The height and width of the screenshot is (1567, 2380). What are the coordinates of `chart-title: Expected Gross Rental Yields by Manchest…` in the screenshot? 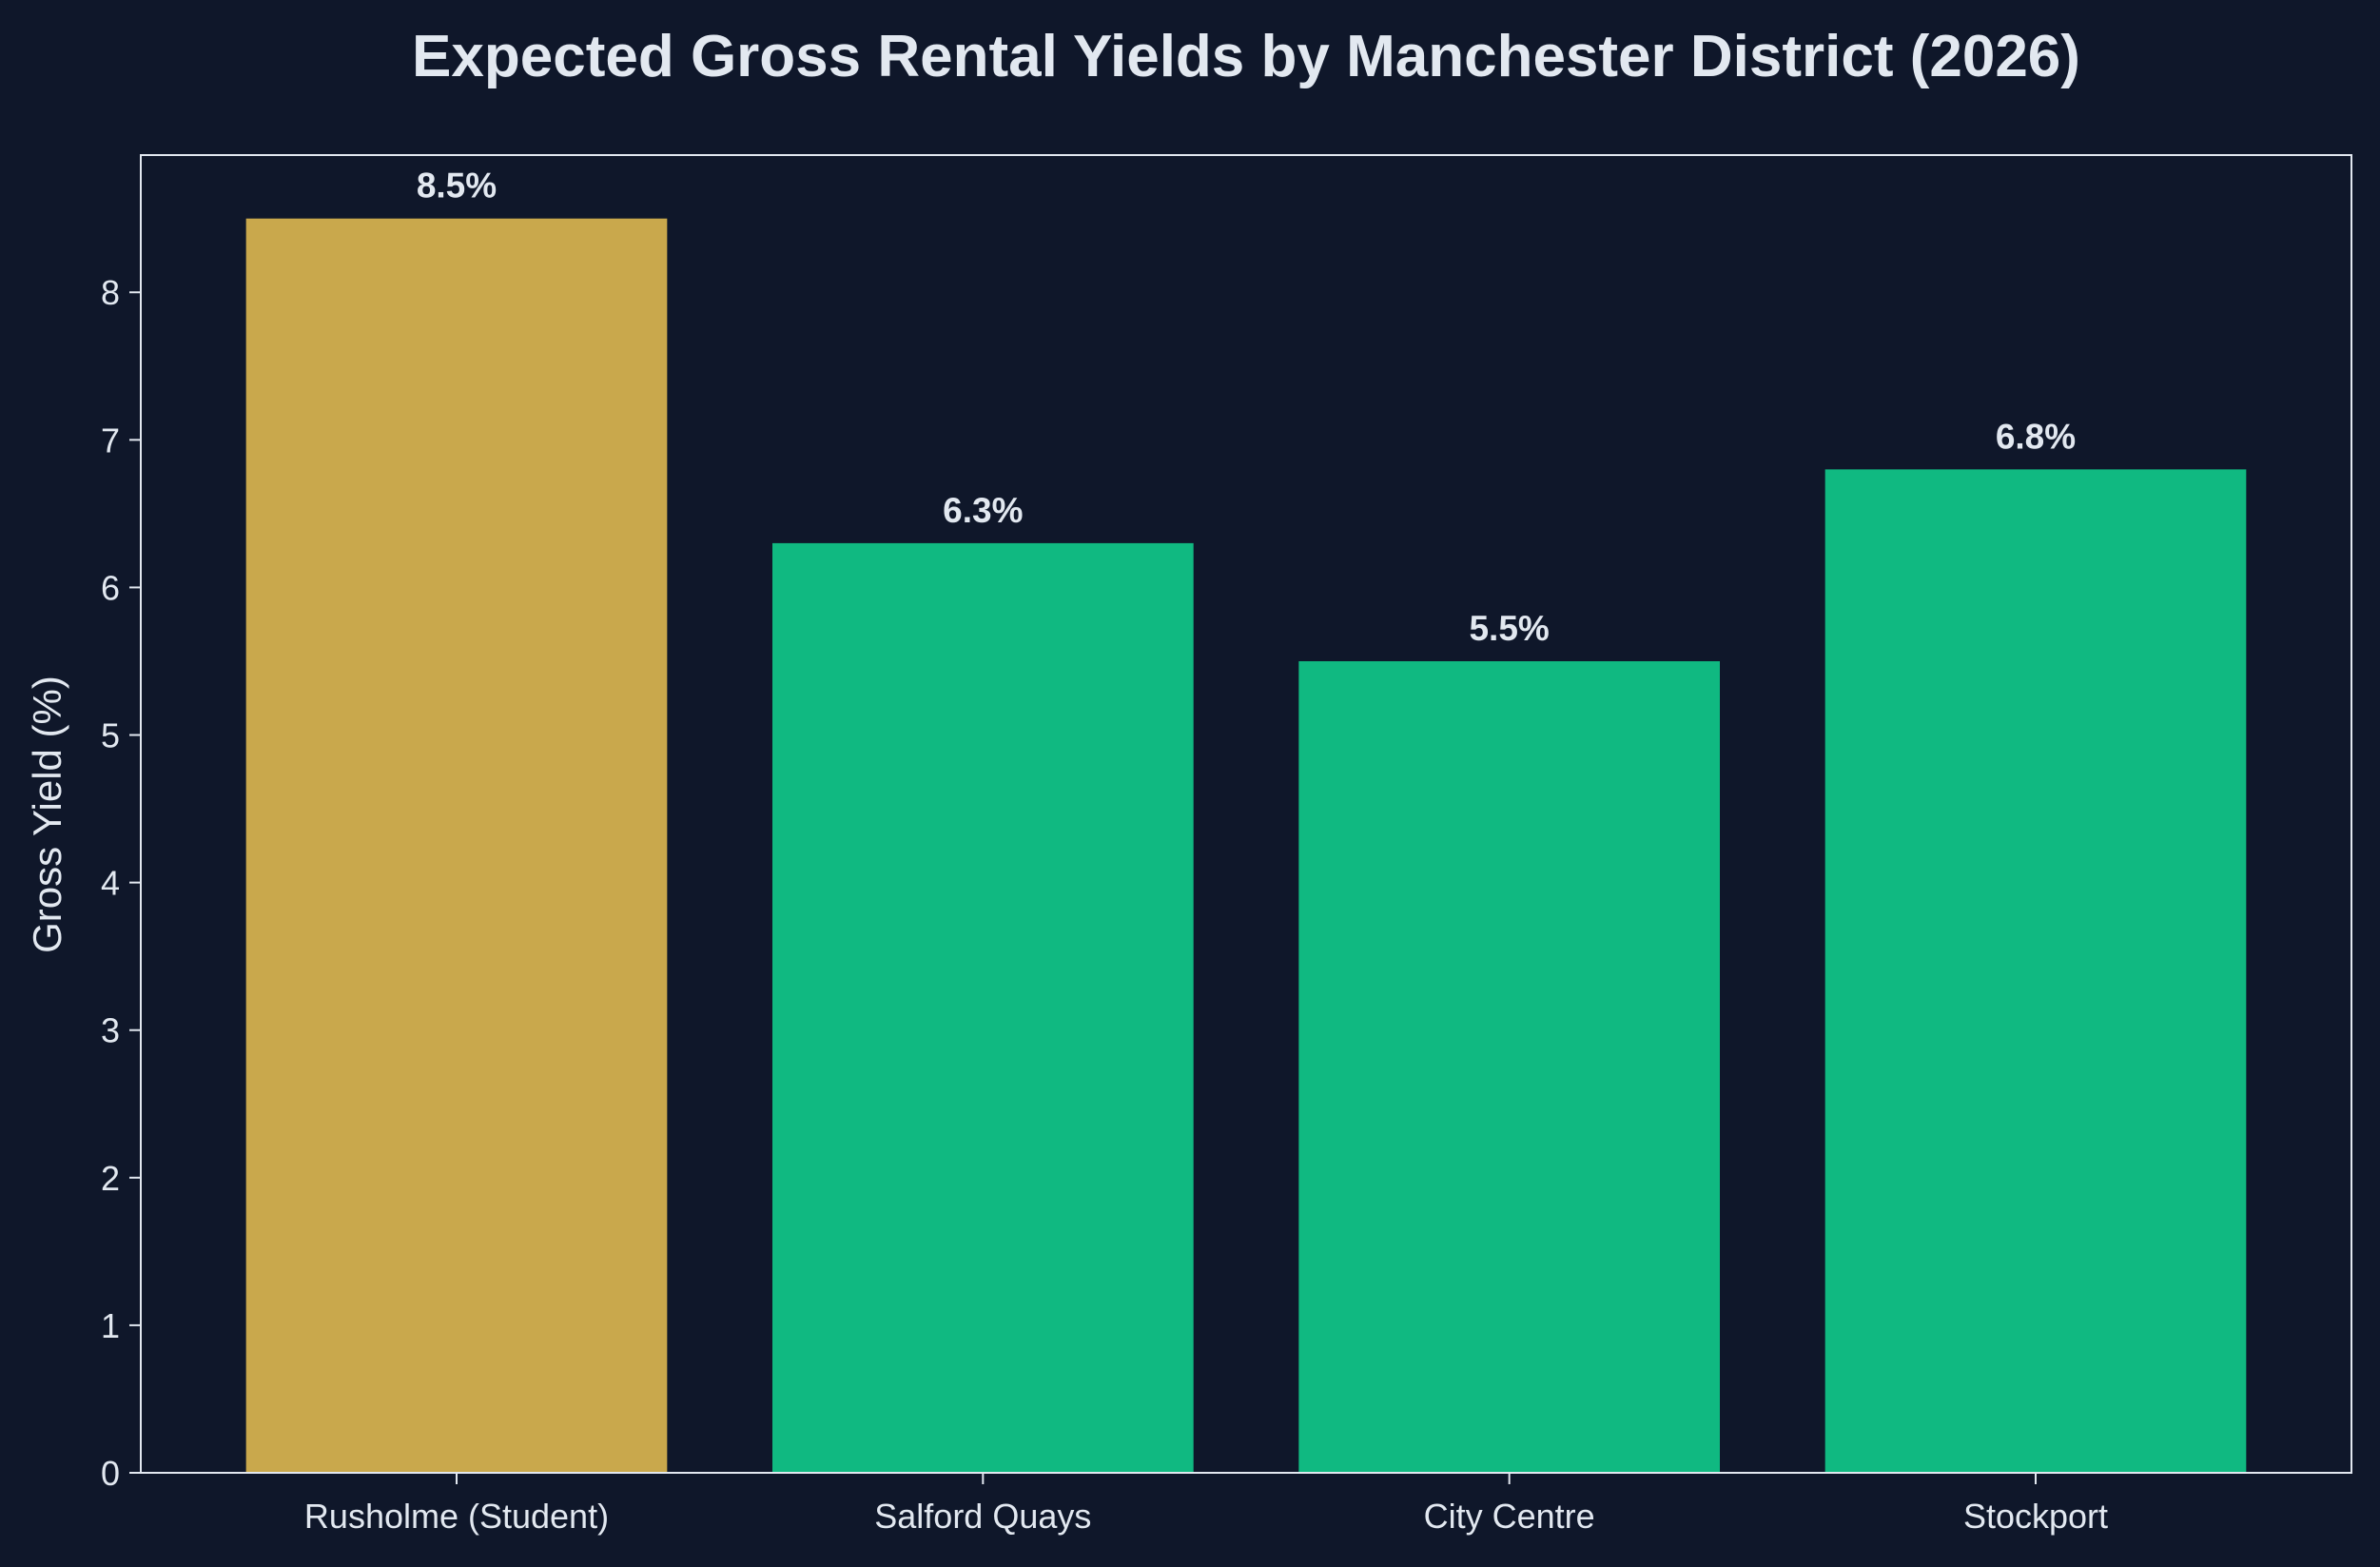 It's located at (1246, 56).